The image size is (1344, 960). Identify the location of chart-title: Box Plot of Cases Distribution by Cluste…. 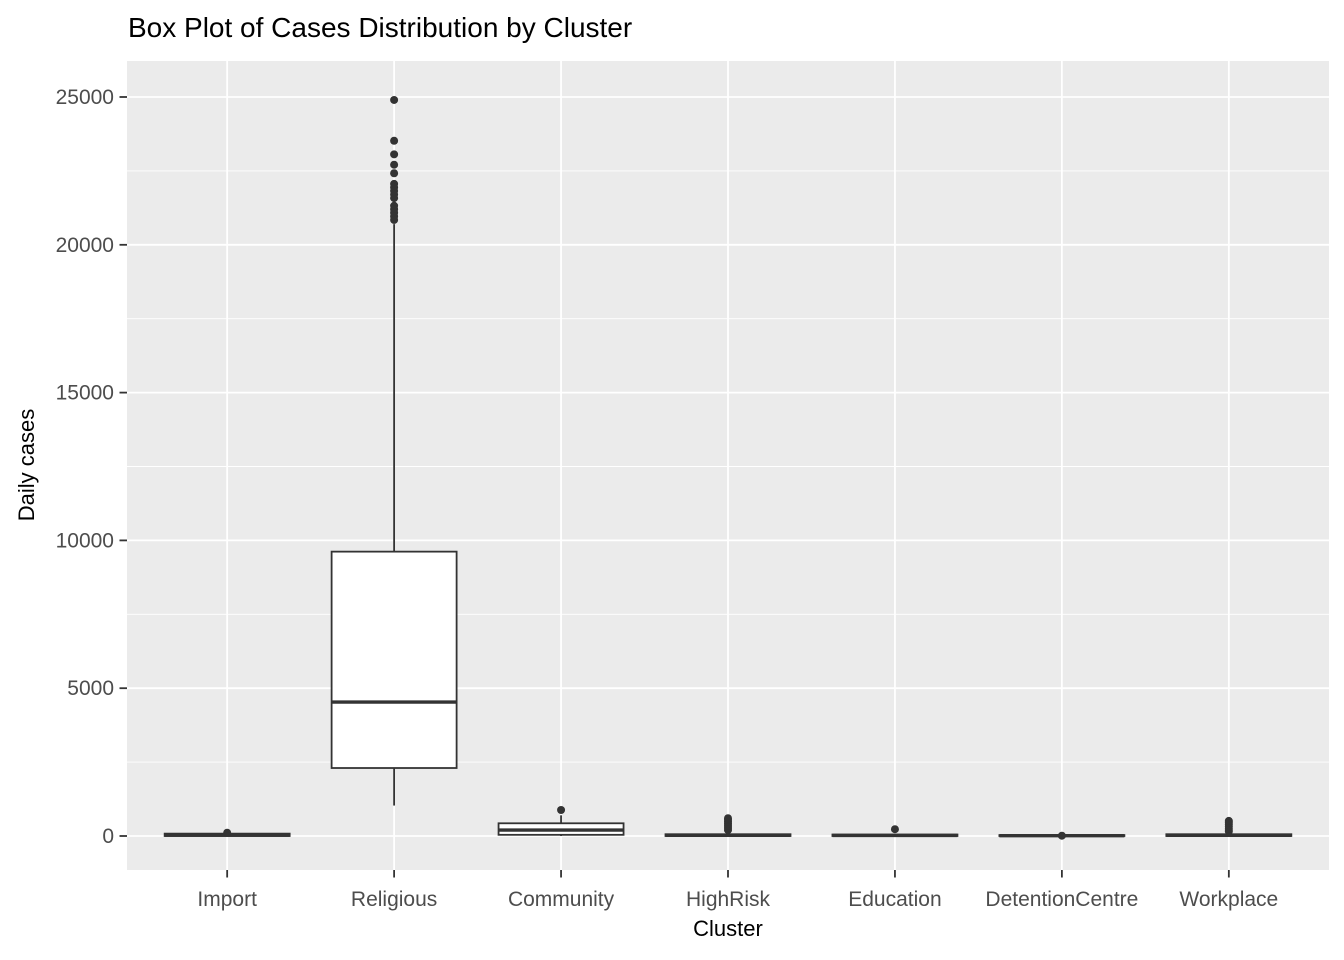
(380, 27).